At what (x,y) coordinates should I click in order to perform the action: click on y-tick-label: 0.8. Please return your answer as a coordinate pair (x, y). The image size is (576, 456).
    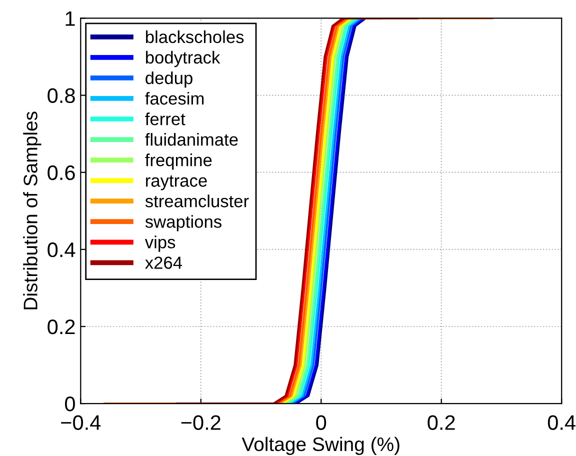
    Looking at the image, I should click on (61, 96).